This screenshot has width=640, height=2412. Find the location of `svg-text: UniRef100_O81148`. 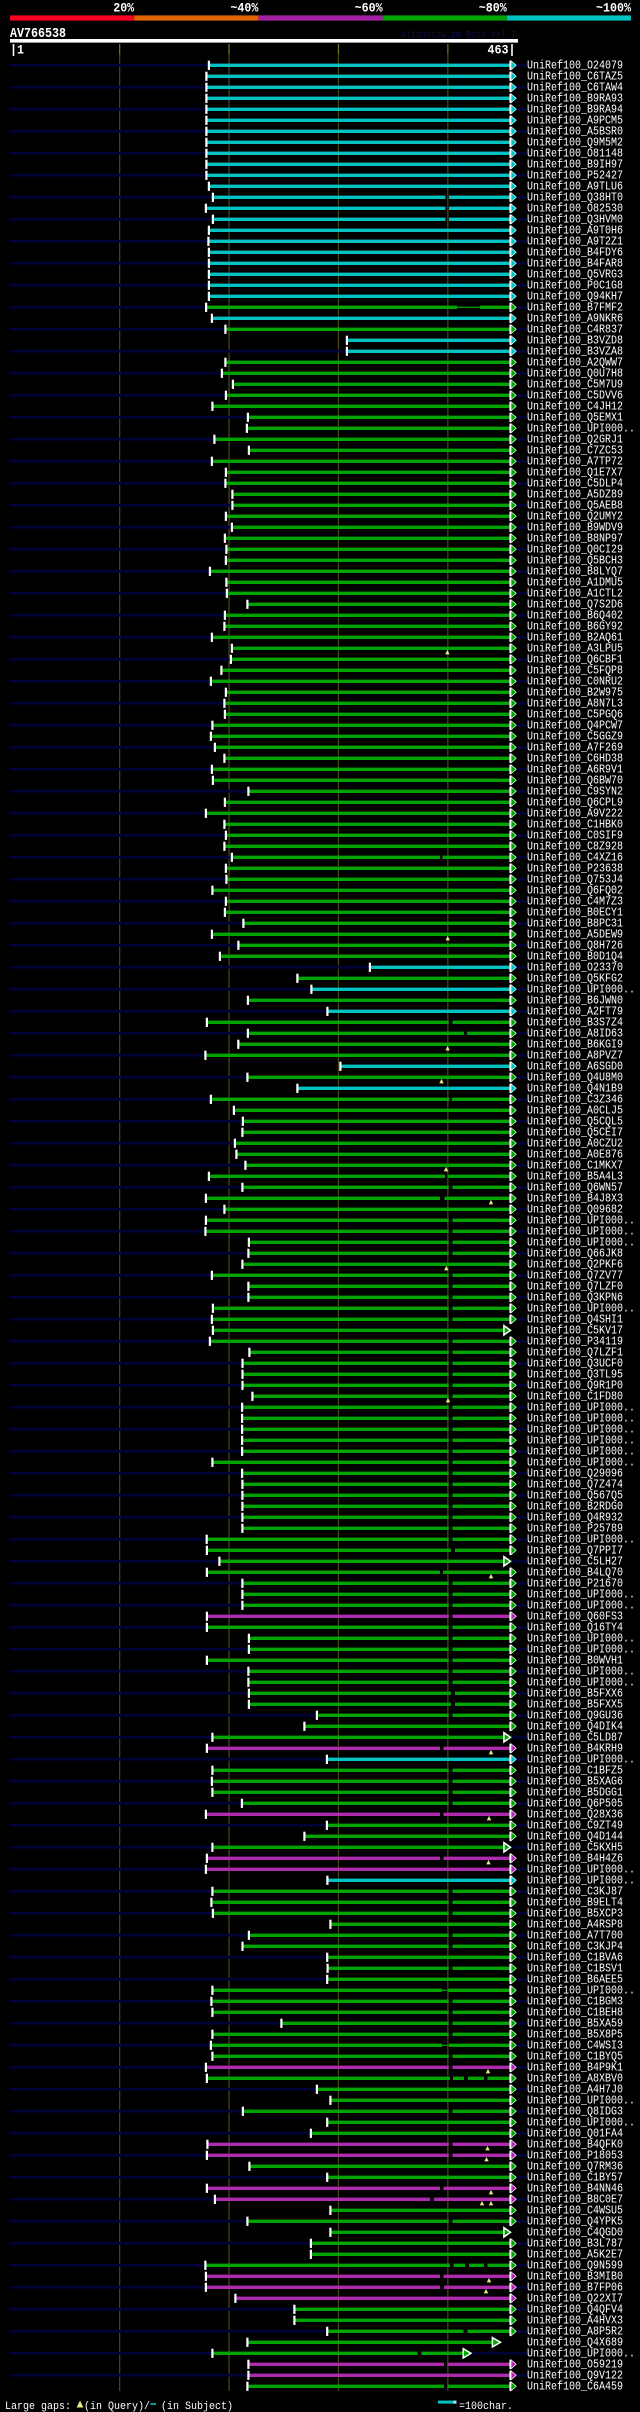

svg-text: UniRef100_O81148 is located at coordinates (575, 154).